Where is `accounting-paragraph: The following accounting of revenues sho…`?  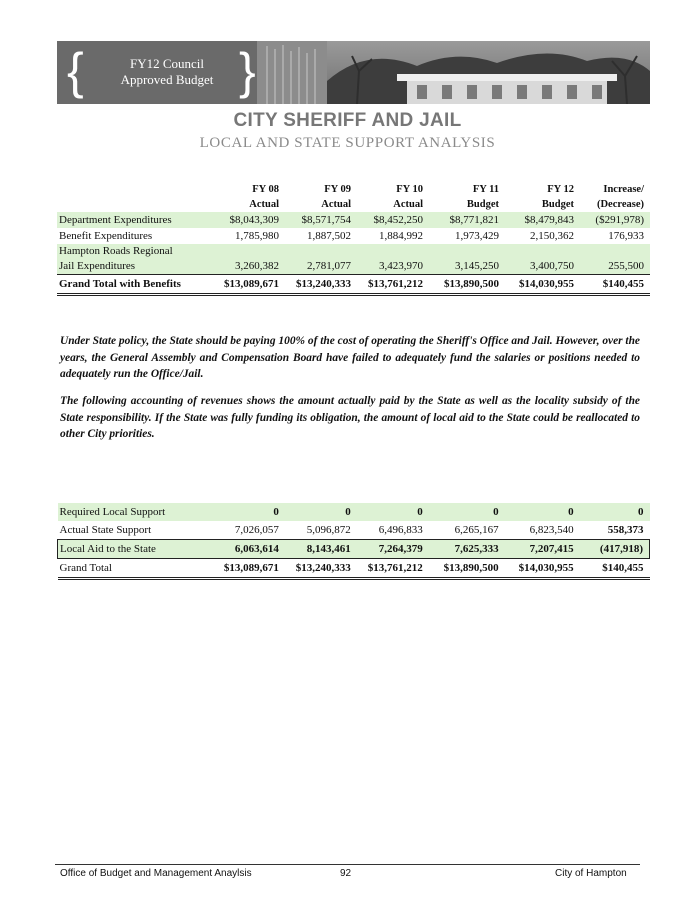
accounting-paragraph: The following accounting of revenues sho… is located at coordinates (350, 417).